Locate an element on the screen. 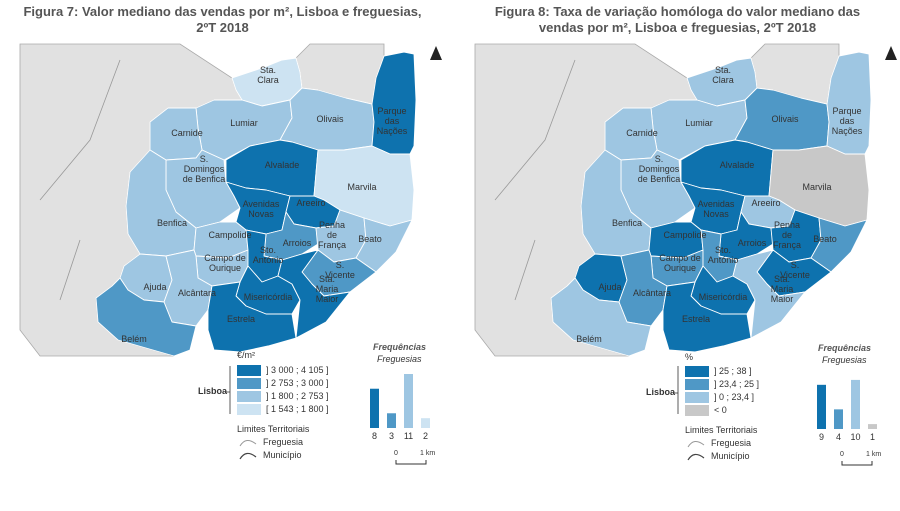 This screenshot has width=900, height=511. legend-label-2: ] 0 ; 23,4 ] is located at coordinates (734, 397).